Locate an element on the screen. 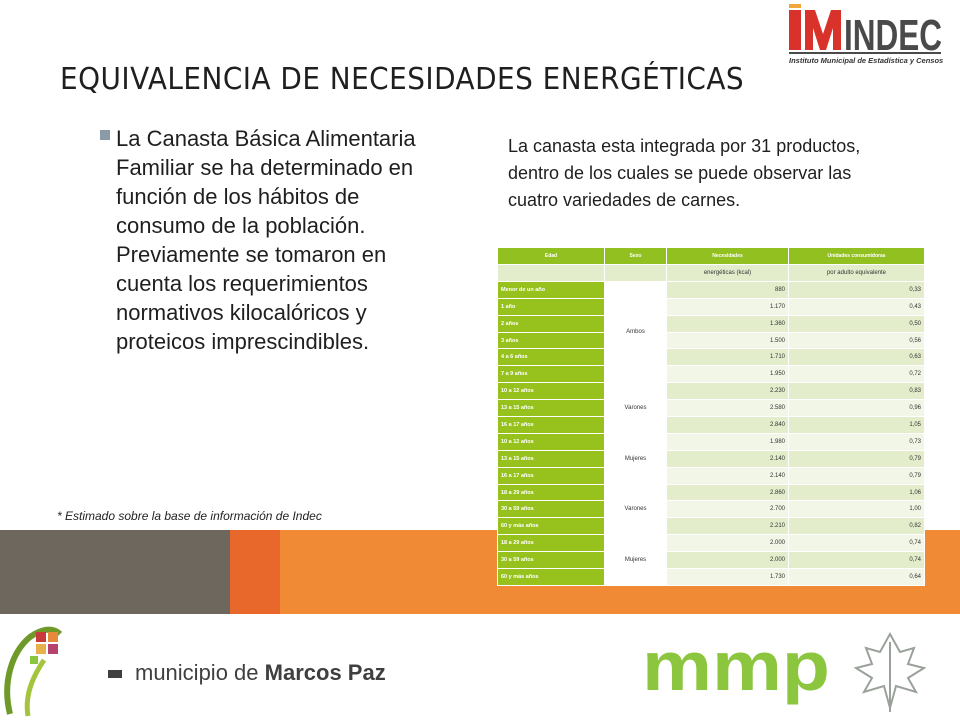 The height and width of the screenshot is (720, 960). municipio-name: Marcos Paz is located at coordinates (325, 672).